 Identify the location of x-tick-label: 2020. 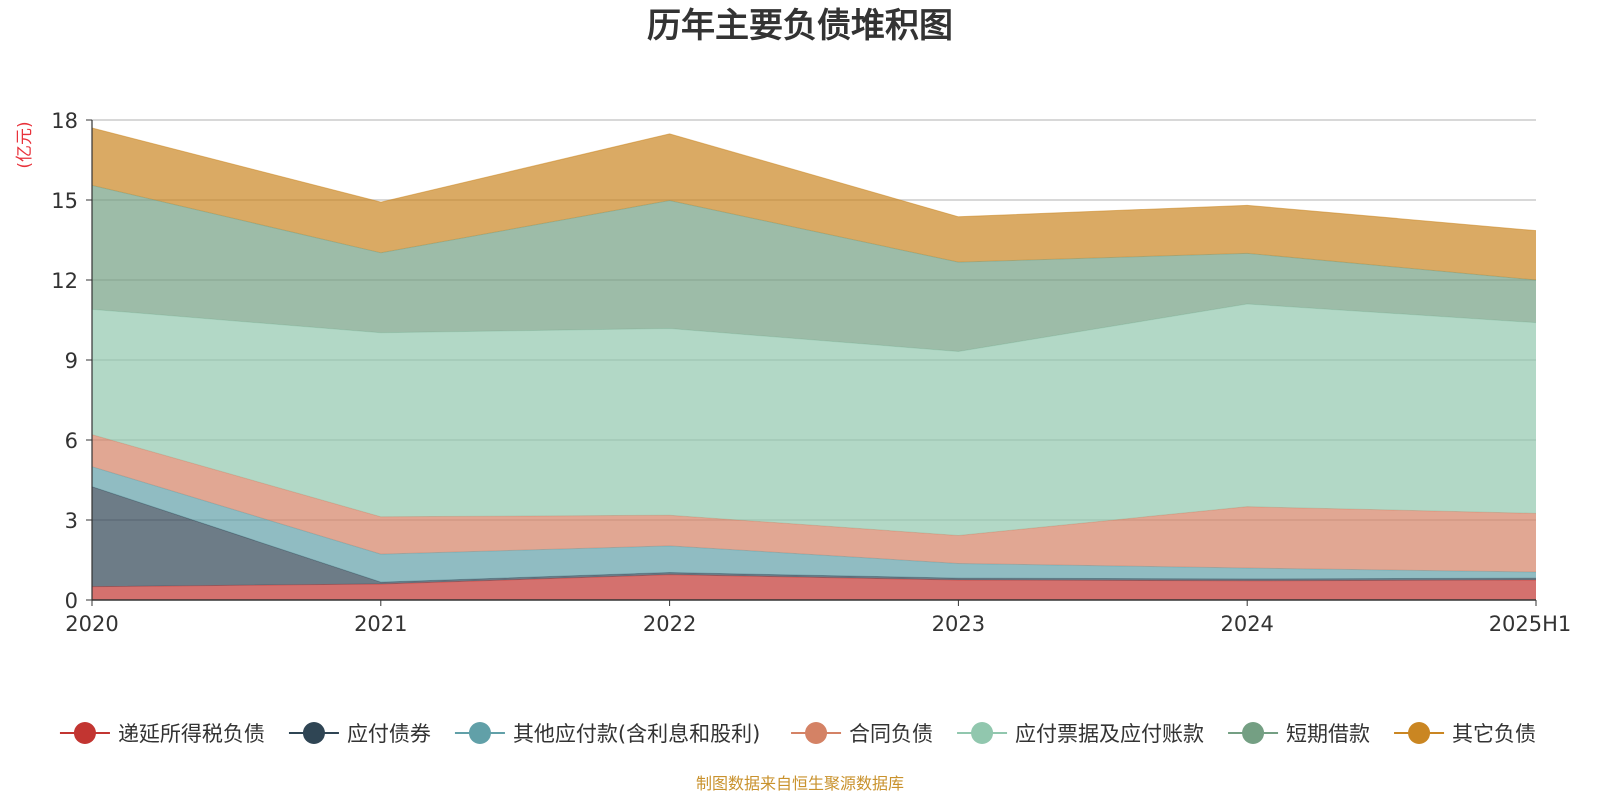
(91, 624).